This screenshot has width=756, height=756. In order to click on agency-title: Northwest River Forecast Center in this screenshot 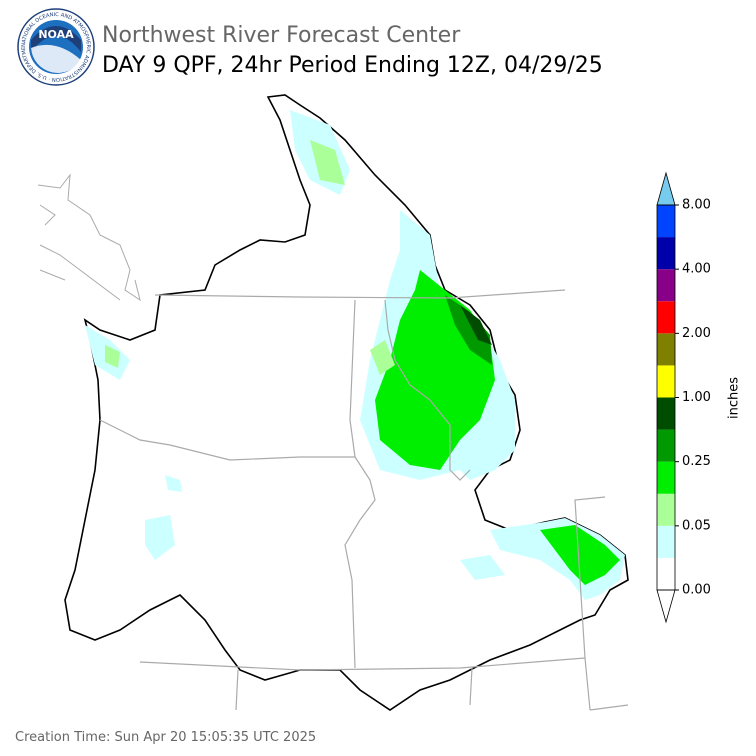, I will do `click(281, 35)`.